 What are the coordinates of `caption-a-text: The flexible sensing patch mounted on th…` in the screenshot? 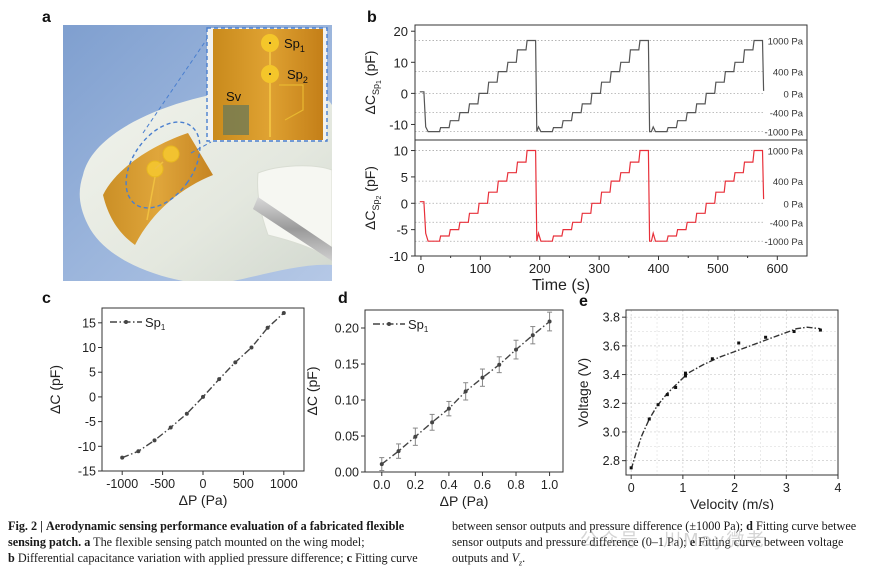 It's located at (229, 542).